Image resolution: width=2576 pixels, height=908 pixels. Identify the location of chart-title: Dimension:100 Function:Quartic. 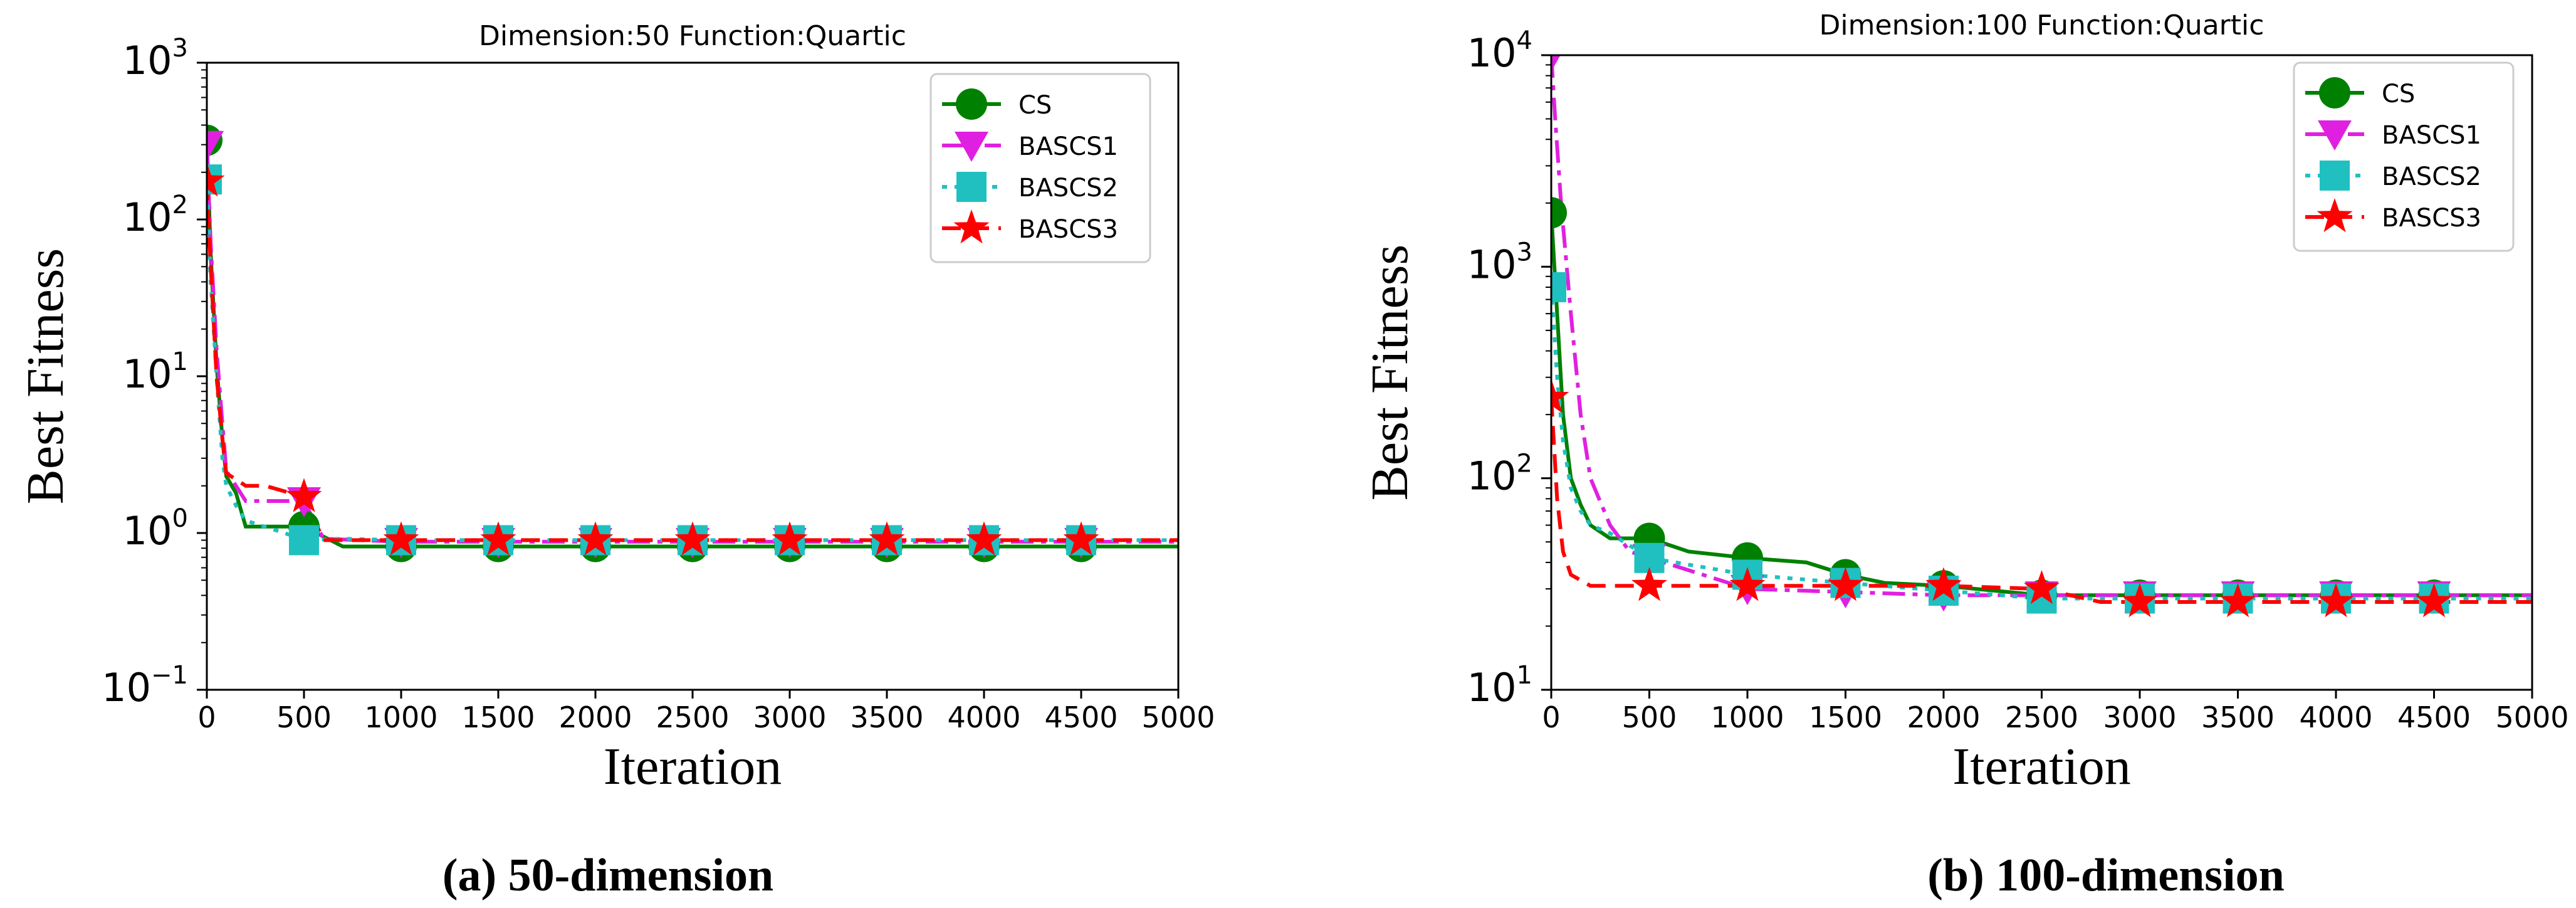
(2041, 25).